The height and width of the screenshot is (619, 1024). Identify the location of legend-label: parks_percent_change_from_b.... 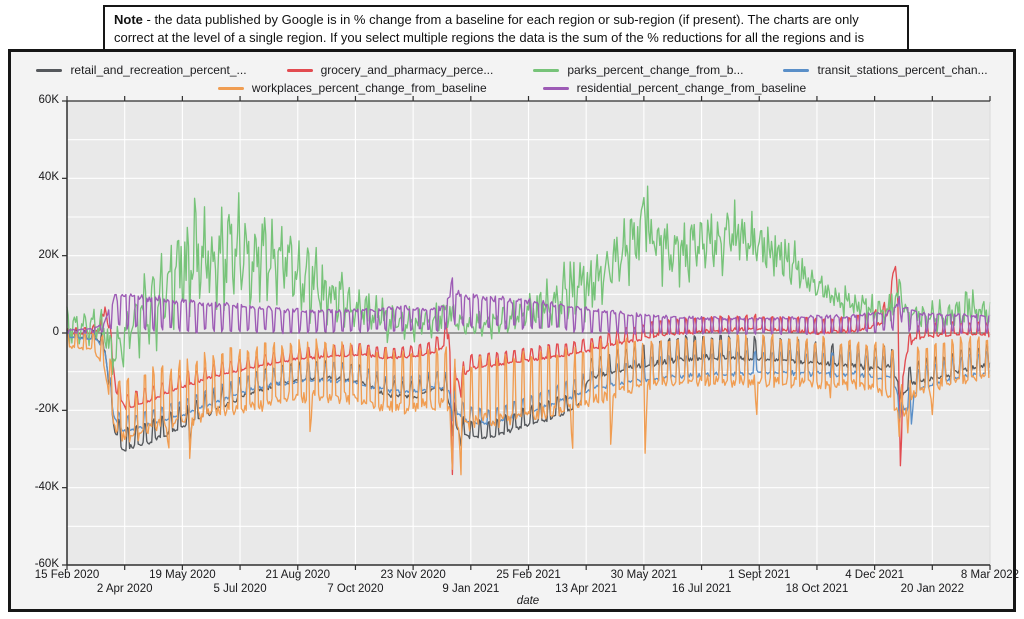
(655, 70).